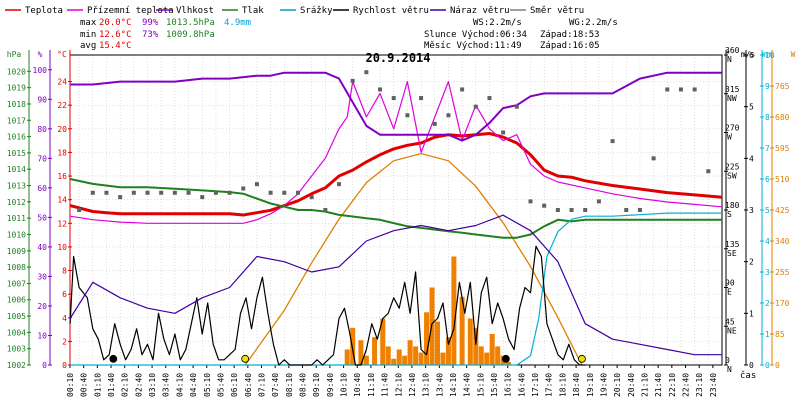 This screenshot has width=800, height=404. What do you see at coordinates (686, 385) in the screenshot?
I see `x-tick-label: 22:40` at bounding box center [686, 385].